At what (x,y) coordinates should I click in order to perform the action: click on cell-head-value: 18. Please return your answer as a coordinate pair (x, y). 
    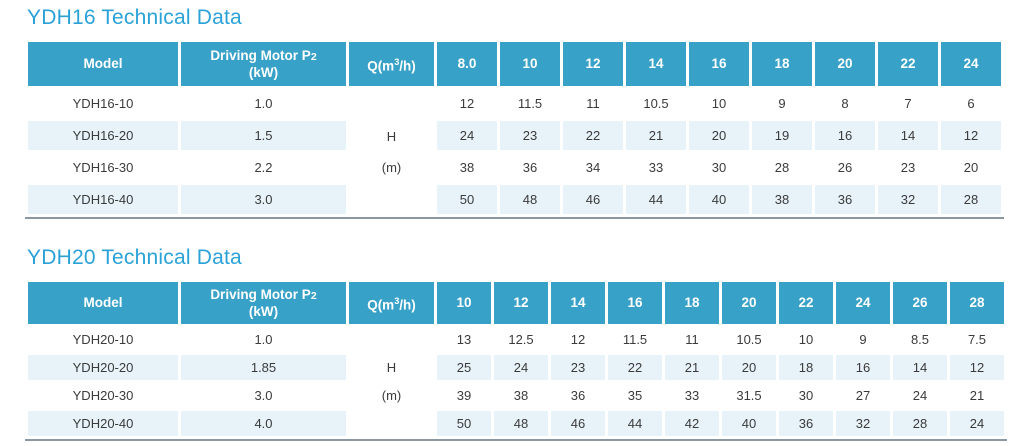
    Looking at the image, I should click on (806, 367).